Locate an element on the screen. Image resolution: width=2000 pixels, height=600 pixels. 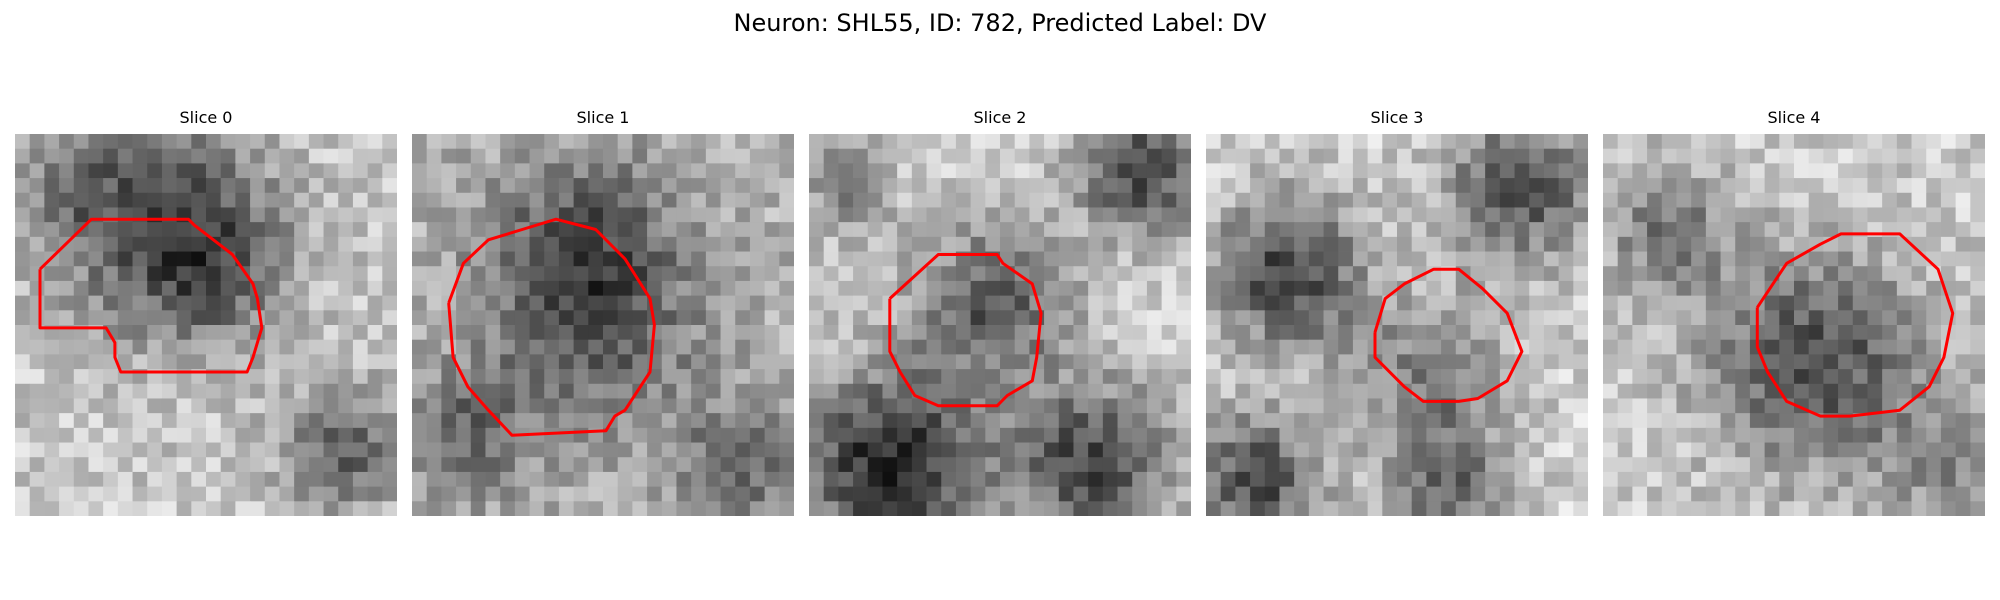
slice-title-0: Slice 0 is located at coordinates (206, 117).